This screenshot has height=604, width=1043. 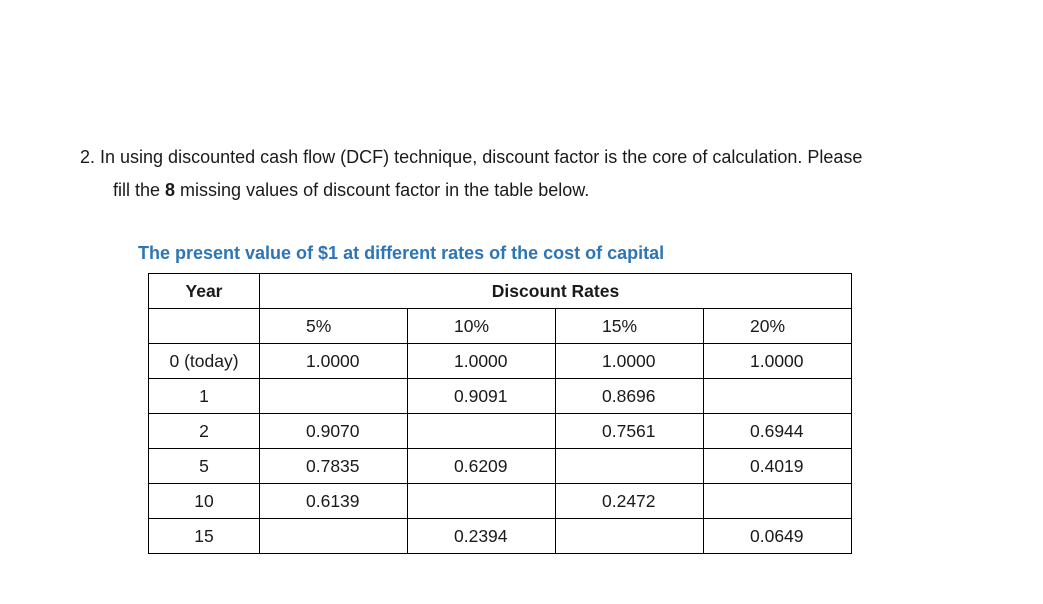 What do you see at coordinates (204, 466) in the screenshot?
I see `year-cell: 5` at bounding box center [204, 466].